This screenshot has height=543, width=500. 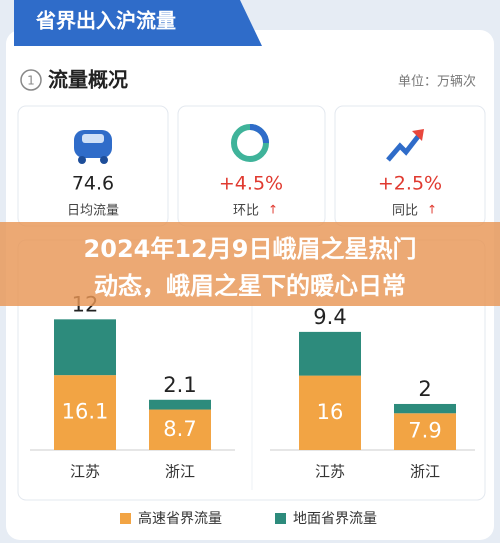 What do you see at coordinates (437, 82) in the screenshot?
I see `unit: 单位：万辆次` at bounding box center [437, 82].